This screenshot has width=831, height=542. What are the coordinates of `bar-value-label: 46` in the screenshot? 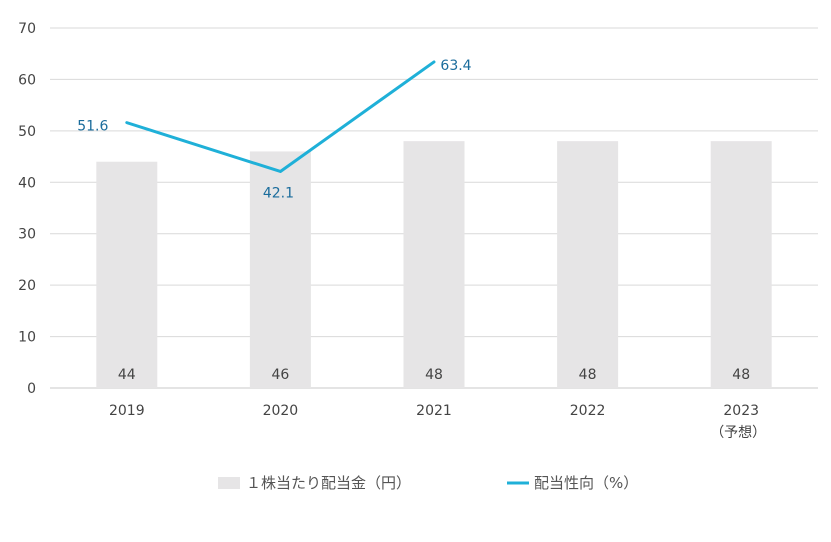 It's located at (280, 375).